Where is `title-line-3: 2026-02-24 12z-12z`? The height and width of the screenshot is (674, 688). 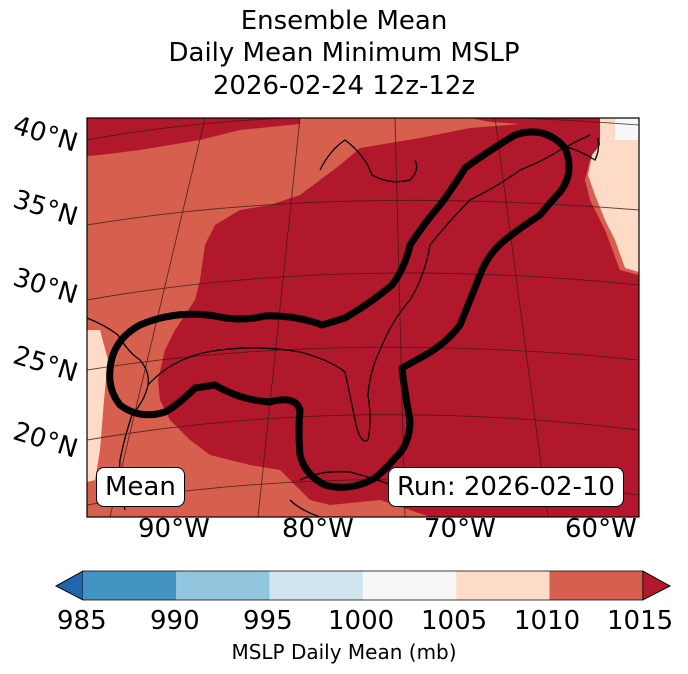
title-line-3: 2026-02-24 12z-12z is located at coordinates (344, 86).